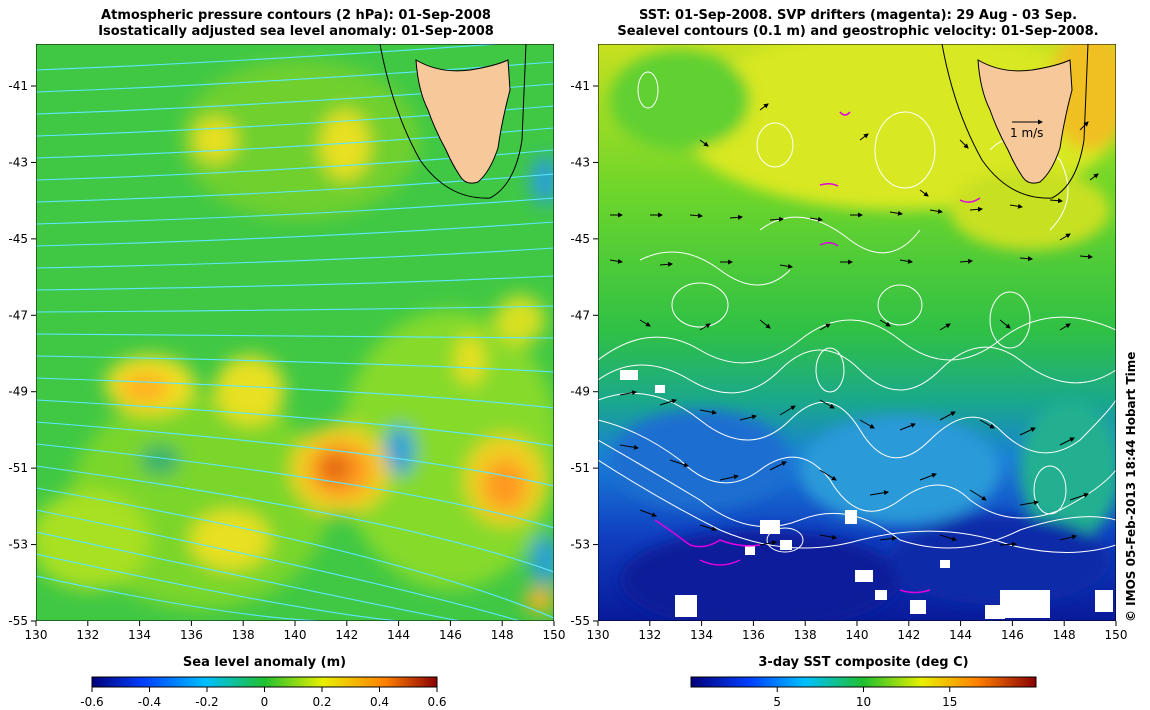  Describe the element at coordinates (863, 662) in the screenshot. I see `sst-colorbar-label: 3-day SST composite (deg C)` at that location.